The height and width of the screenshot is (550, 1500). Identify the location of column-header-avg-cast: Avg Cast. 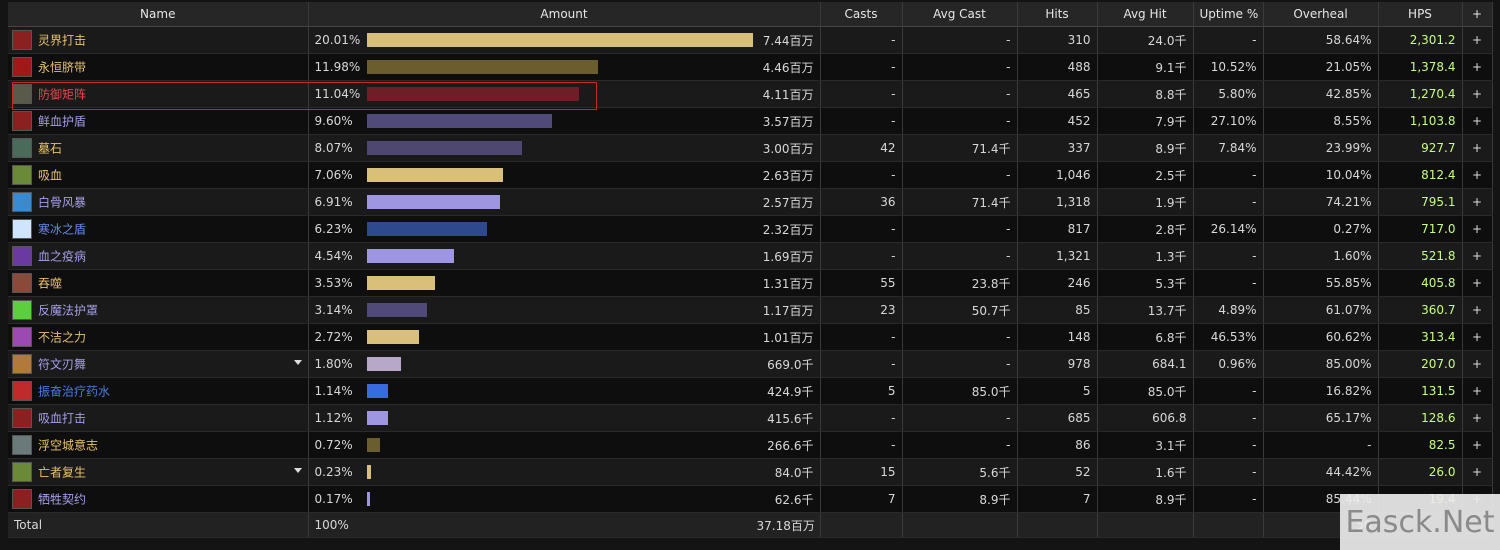
(960, 14).